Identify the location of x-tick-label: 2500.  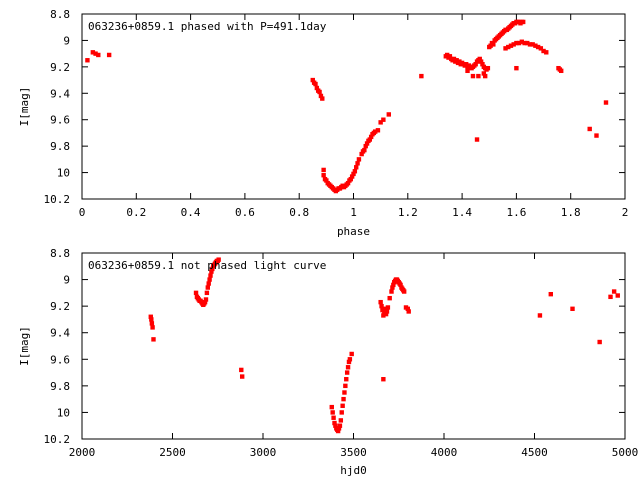
(172, 452).